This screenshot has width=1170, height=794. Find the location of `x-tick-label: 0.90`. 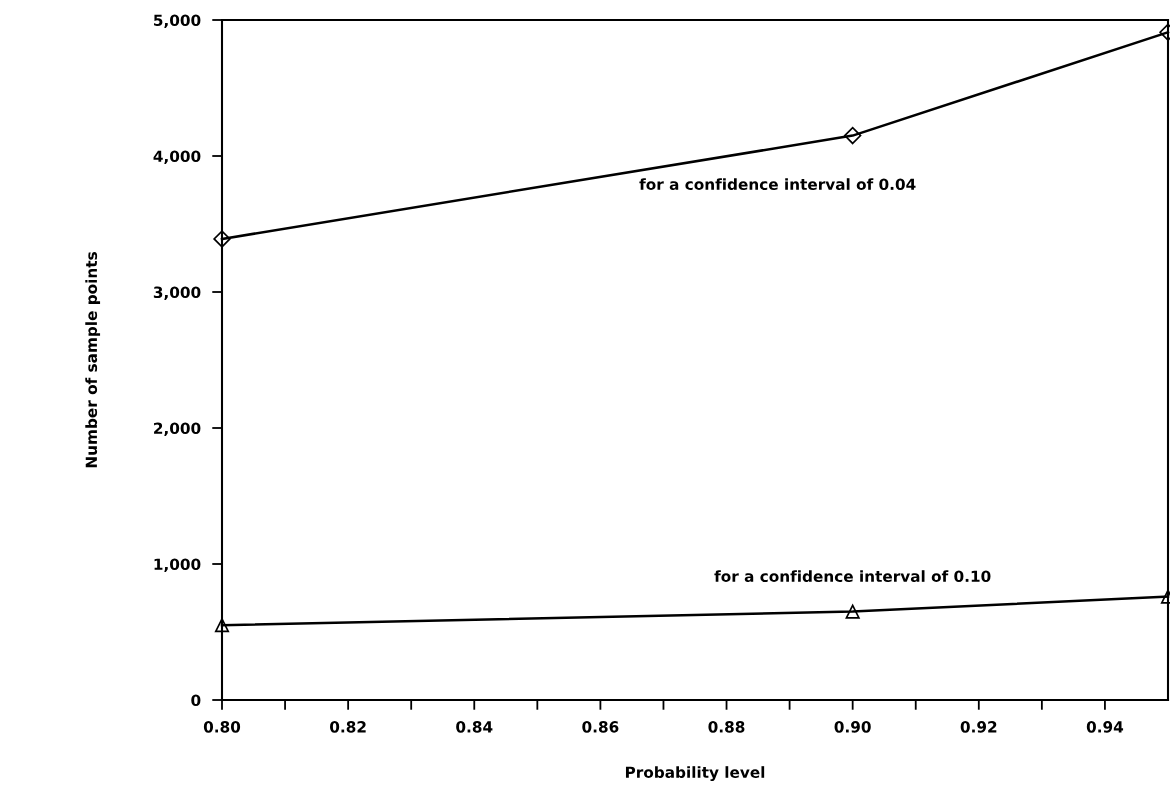

x-tick-label: 0.90 is located at coordinates (852, 727).